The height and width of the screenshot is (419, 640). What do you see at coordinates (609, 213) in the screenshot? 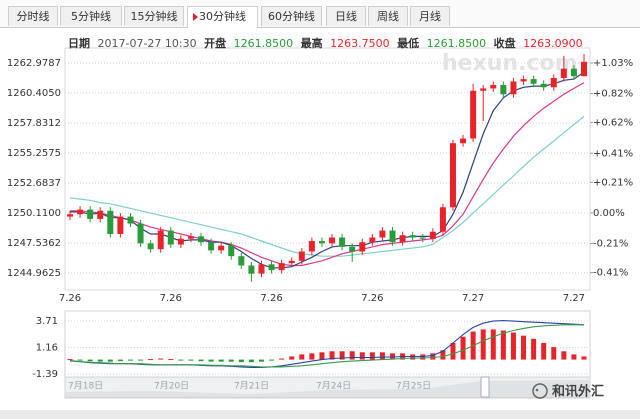
I see `y2-tick-label: 0.00%` at bounding box center [609, 213].